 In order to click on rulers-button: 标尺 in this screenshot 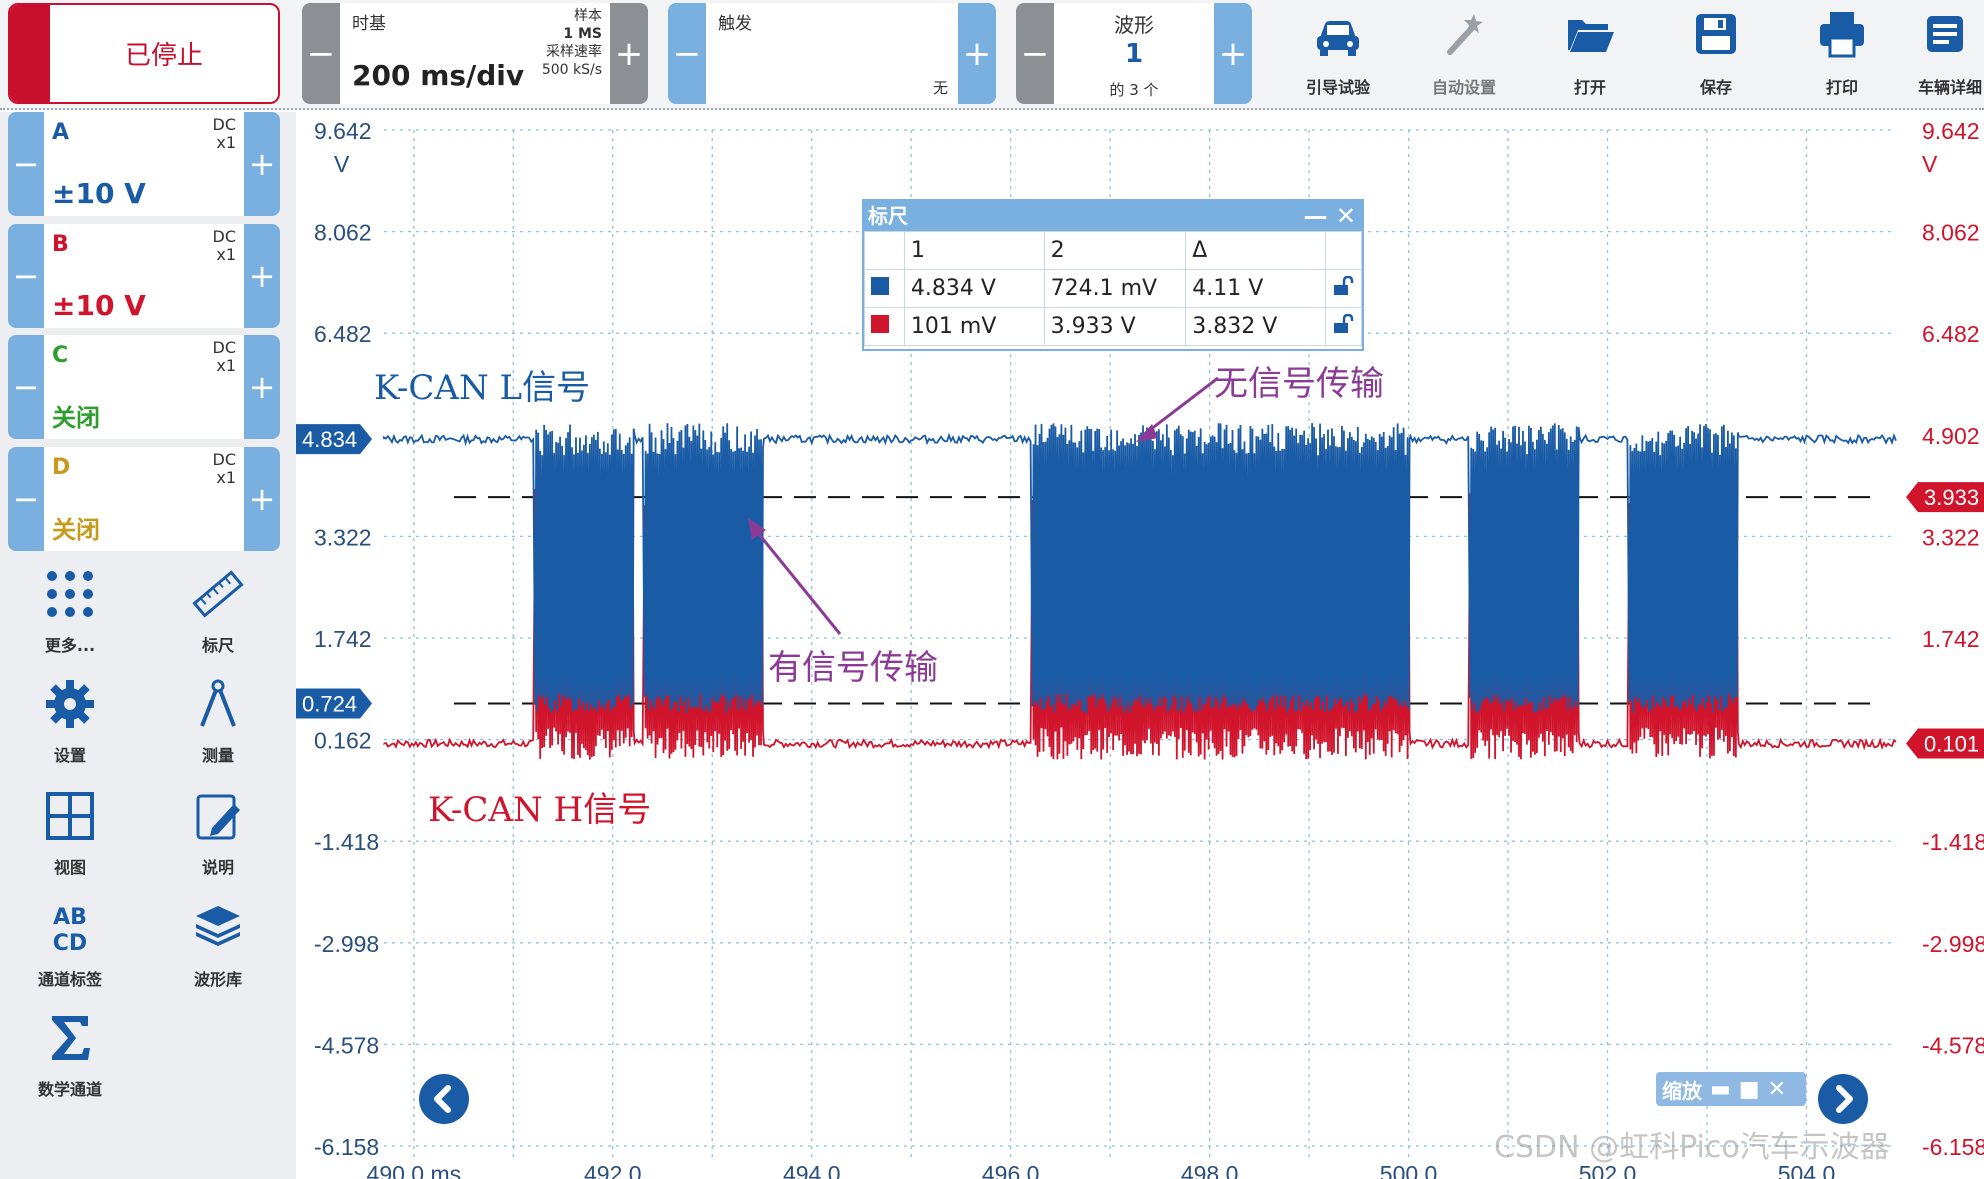, I will do `click(218, 612)`.